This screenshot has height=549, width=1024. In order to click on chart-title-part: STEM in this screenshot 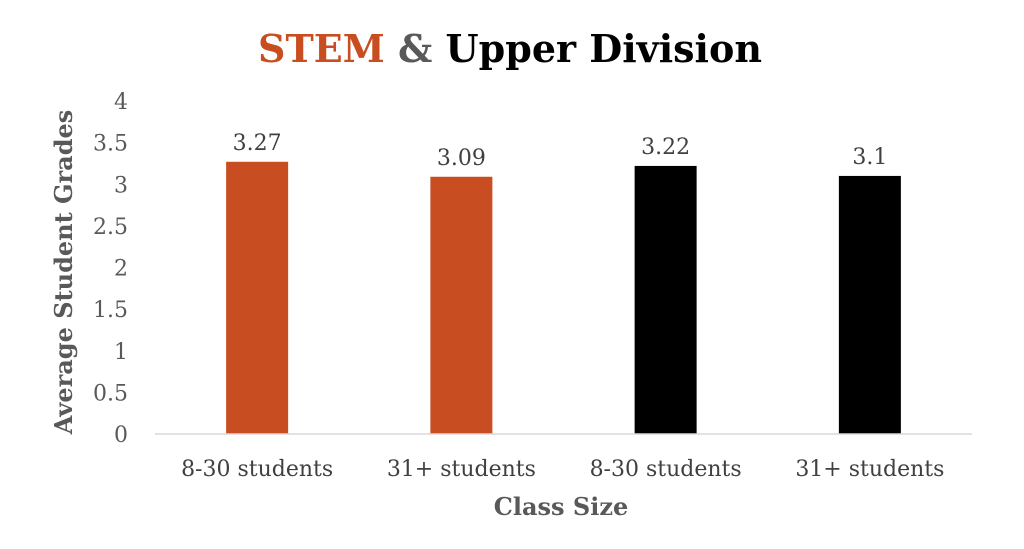, I will do `click(321, 48)`.